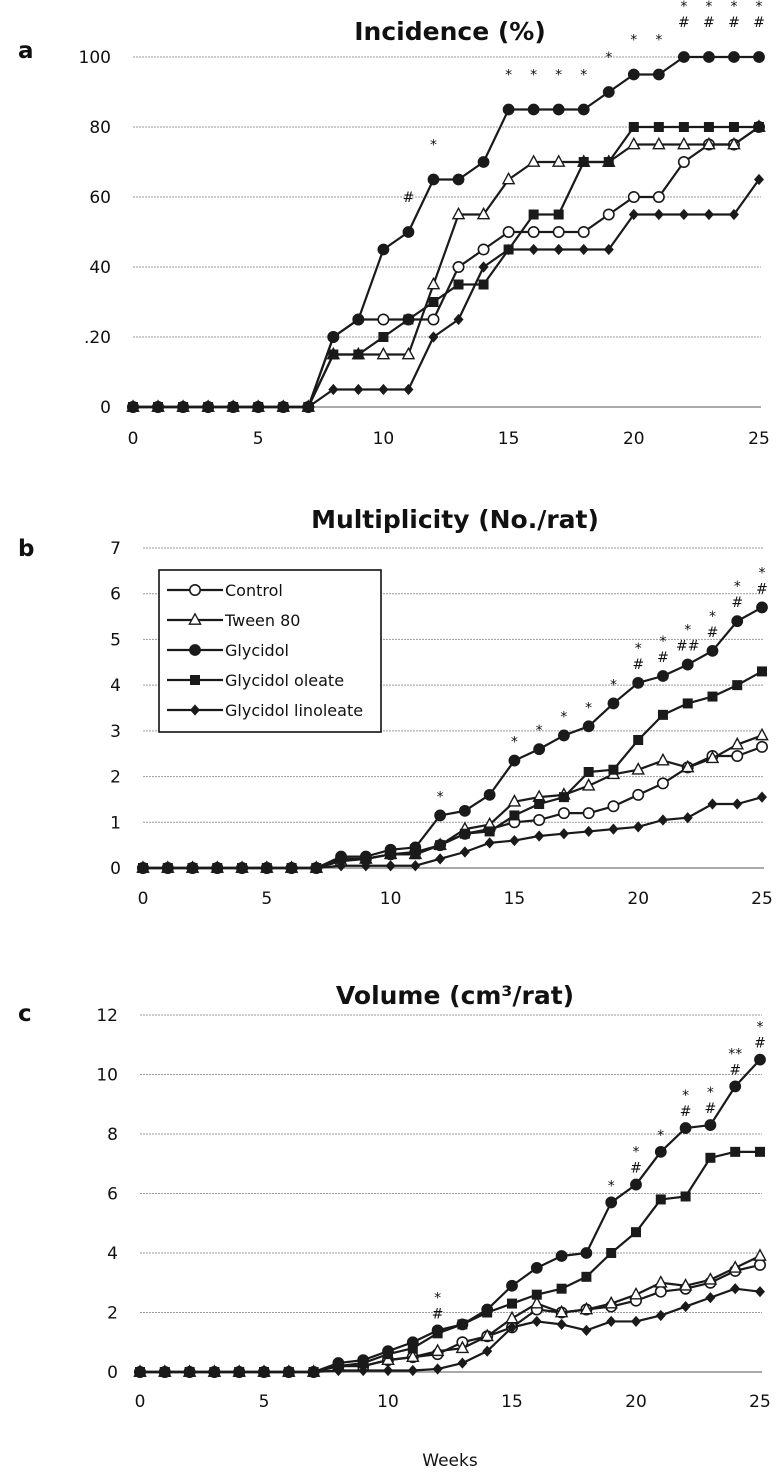 This screenshot has width=778, height=1473. Describe the element at coordinates (115, 778) in the screenshot. I see `y-tick-label: 2` at that location.